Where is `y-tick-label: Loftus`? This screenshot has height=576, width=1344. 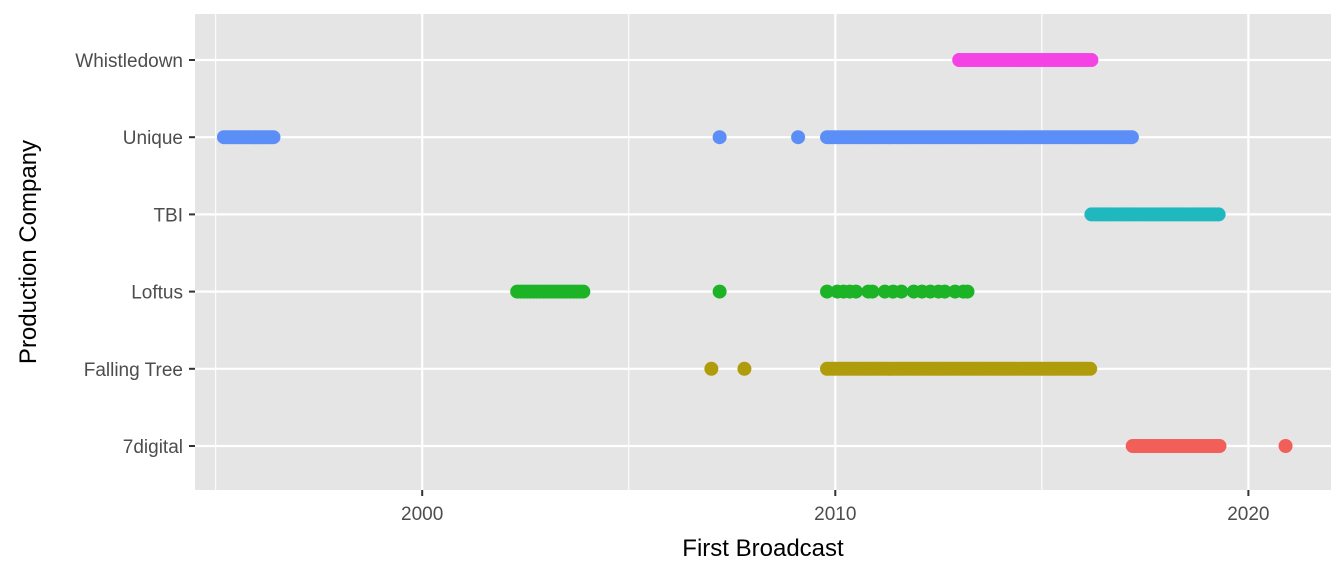 y-tick-label: Loftus is located at coordinates (157, 293).